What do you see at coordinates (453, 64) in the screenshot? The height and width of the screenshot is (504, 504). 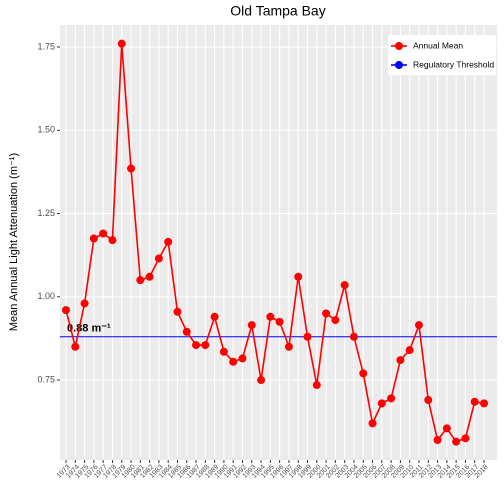 I see `legend-label: Regulatory Threshold` at bounding box center [453, 64].